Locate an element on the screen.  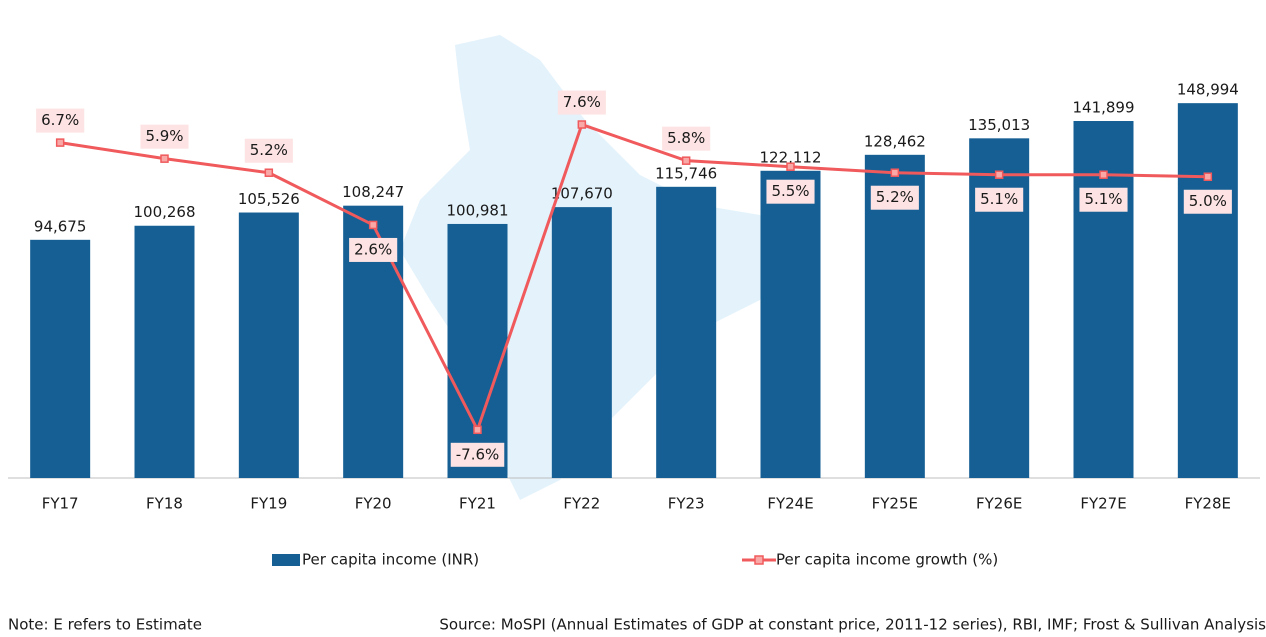
line-label: 5.9% is located at coordinates (164, 136).